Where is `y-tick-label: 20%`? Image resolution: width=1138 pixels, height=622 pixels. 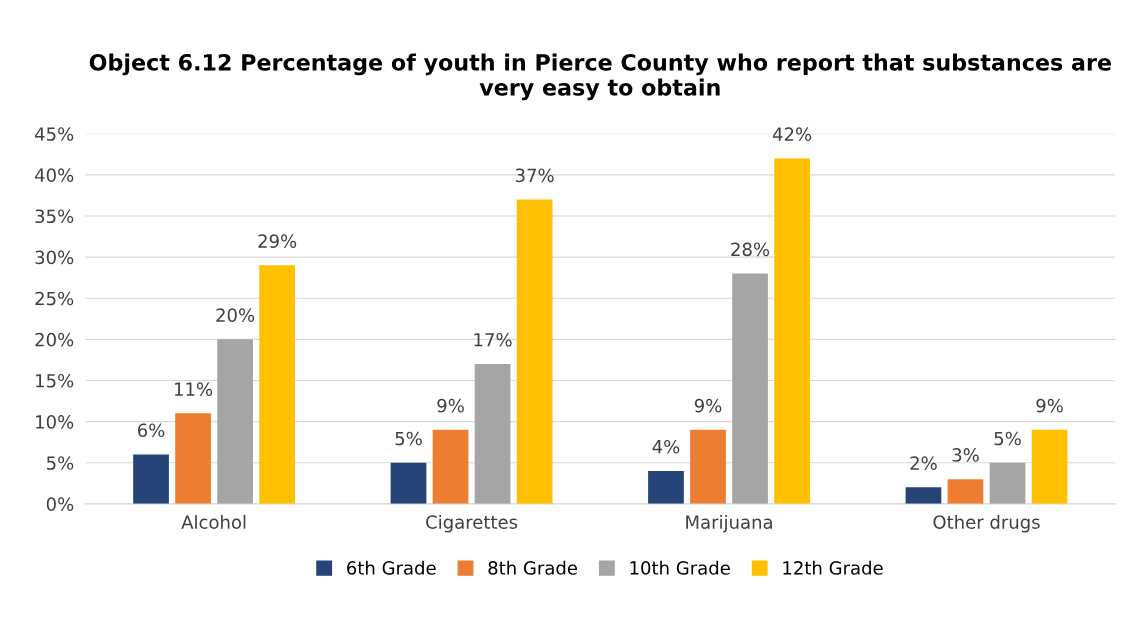
y-tick-label: 20% is located at coordinates (54, 339).